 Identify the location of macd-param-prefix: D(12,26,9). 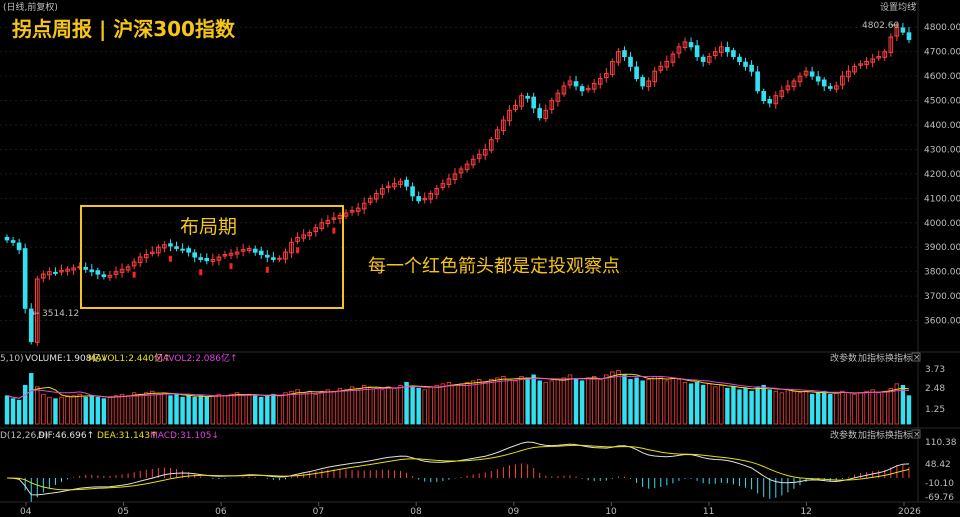
(24, 436).